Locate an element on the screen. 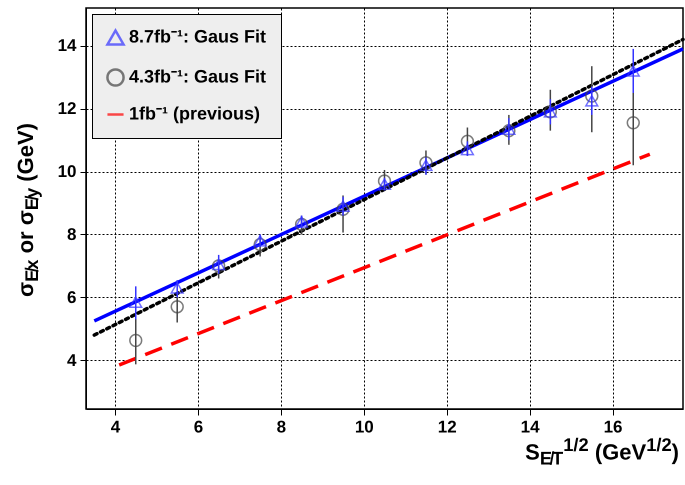 The image size is (685, 485). x-axis-title: S$_{E̸T}$$^{1/2}$ (GeV$^{1/2}$) is located at coordinates (602, 451).